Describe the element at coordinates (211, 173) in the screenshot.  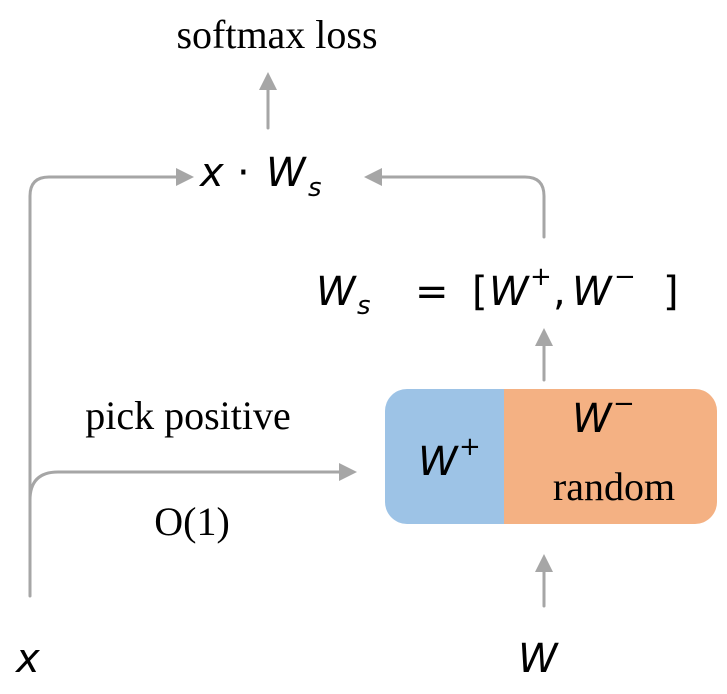
I see `product-x: x` at that location.